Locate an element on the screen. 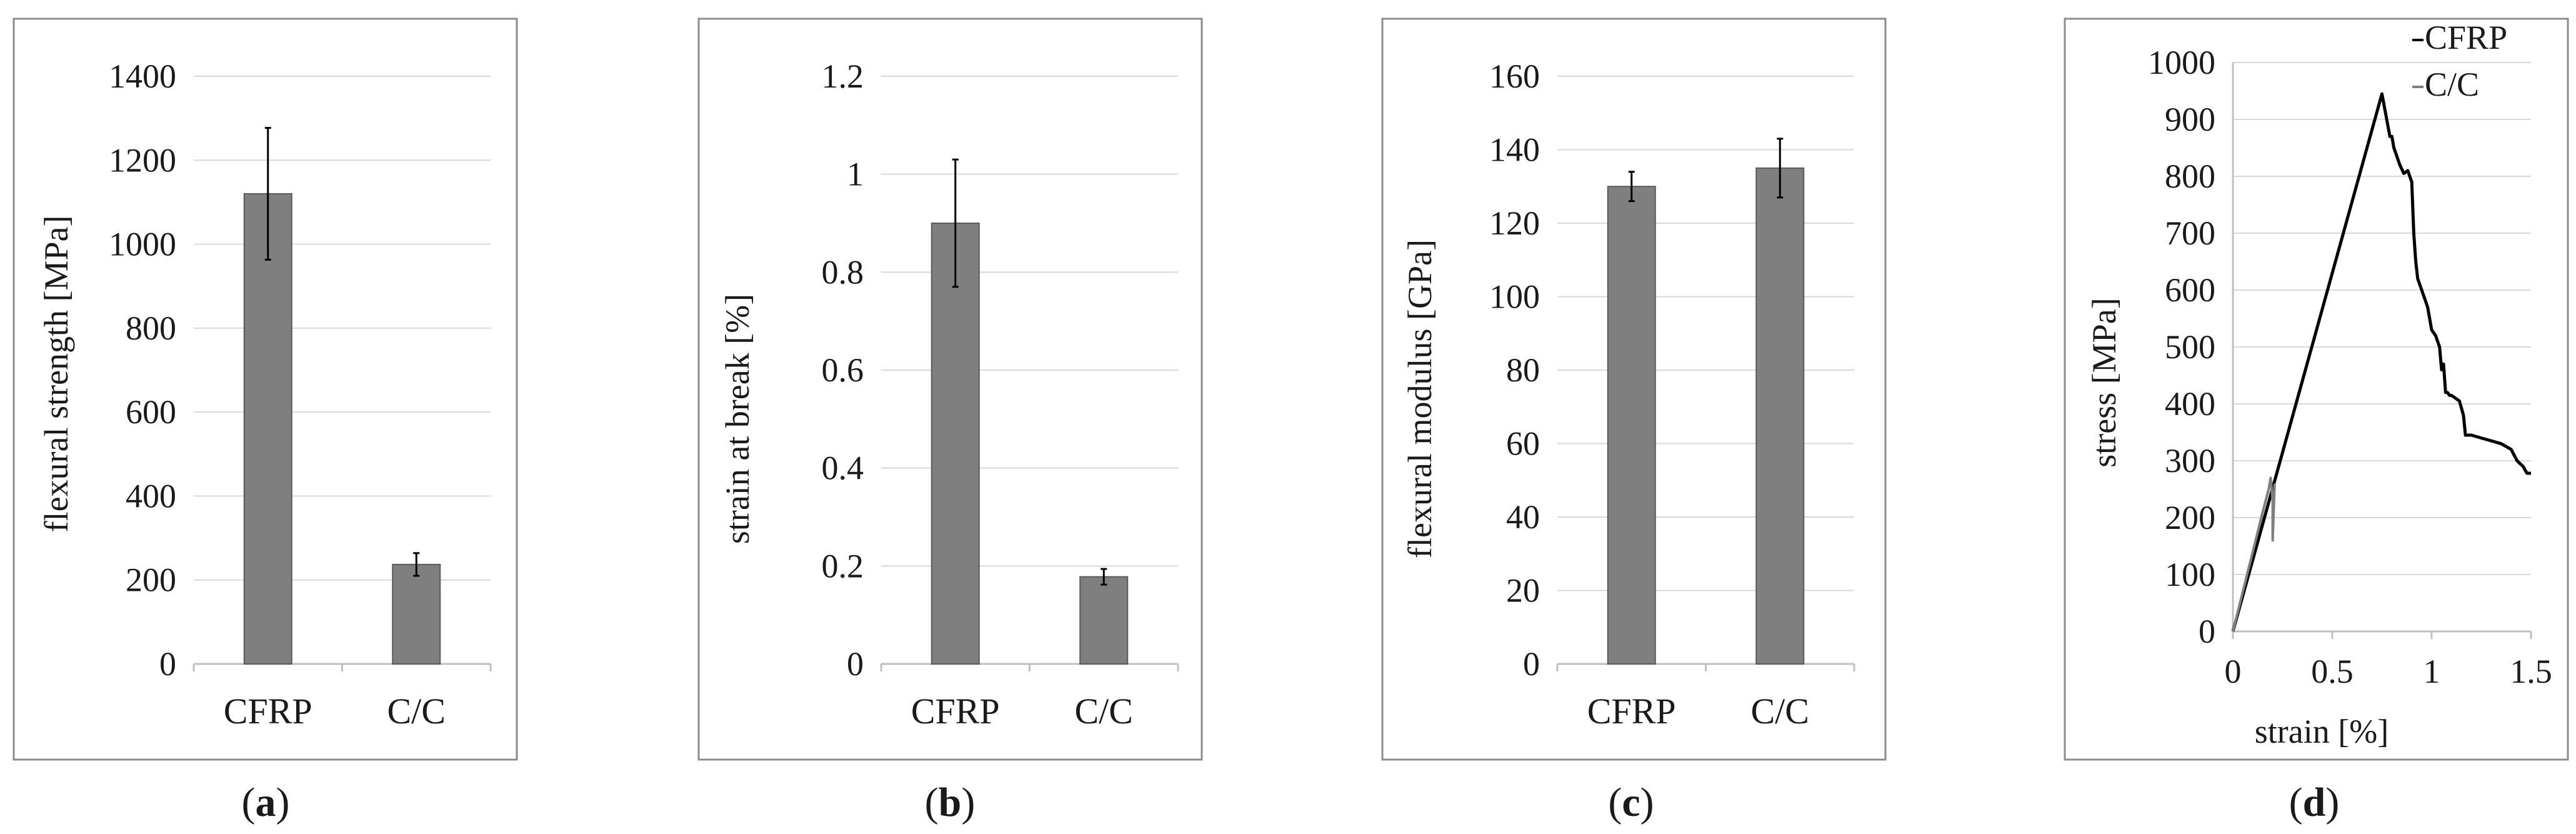  panel-c-y-axis-title: flexural modulus [GPa] is located at coordinates (1420, 398).